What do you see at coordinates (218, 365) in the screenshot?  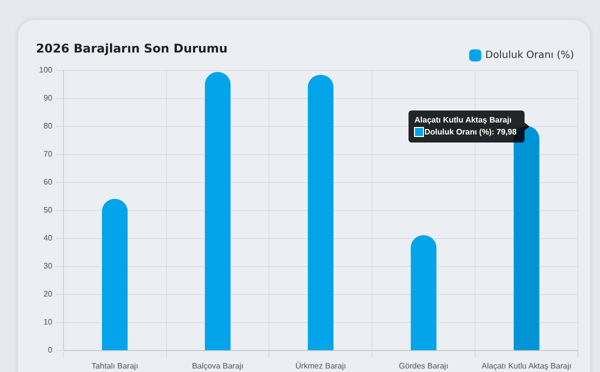 I see `x-tick-label: Balçova Barajı` at bounding box center [218, 365].